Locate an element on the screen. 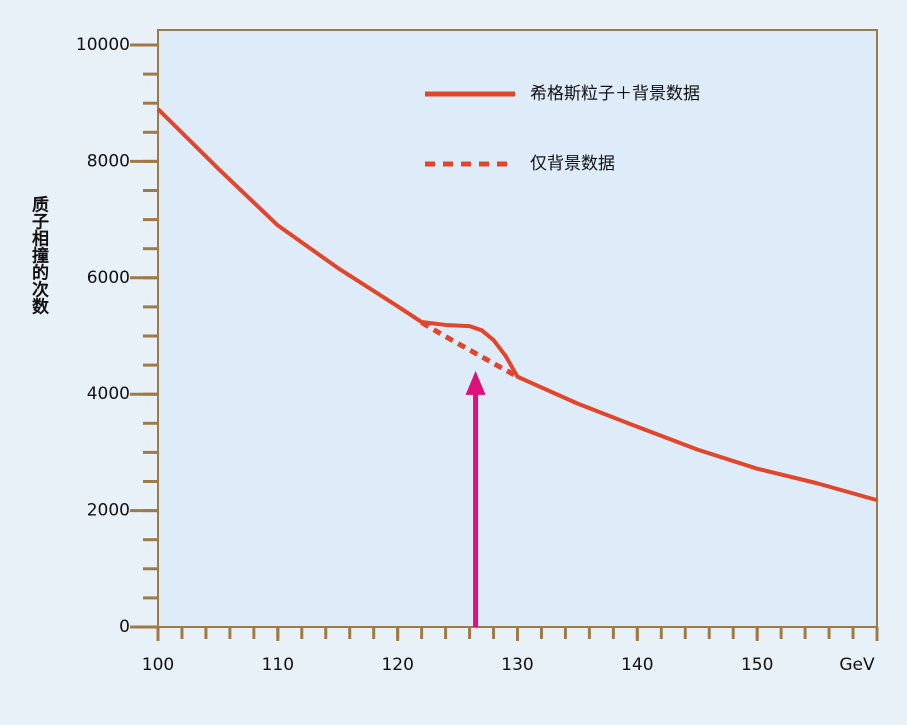  y-tick-label: 2000 is located at coordinates (108, 511).